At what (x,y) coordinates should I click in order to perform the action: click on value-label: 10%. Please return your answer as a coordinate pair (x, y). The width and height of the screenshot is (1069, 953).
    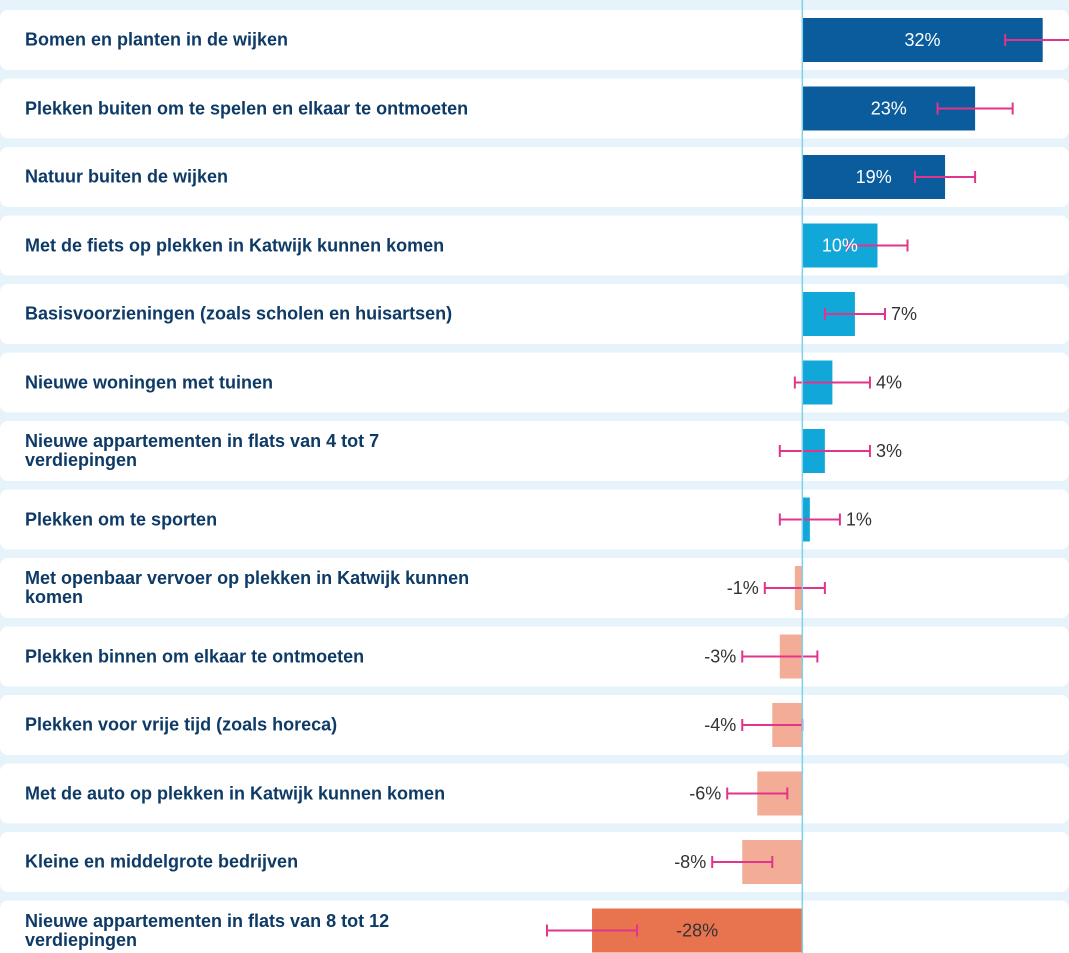
    Looking at the image, I should click on (840, 245).